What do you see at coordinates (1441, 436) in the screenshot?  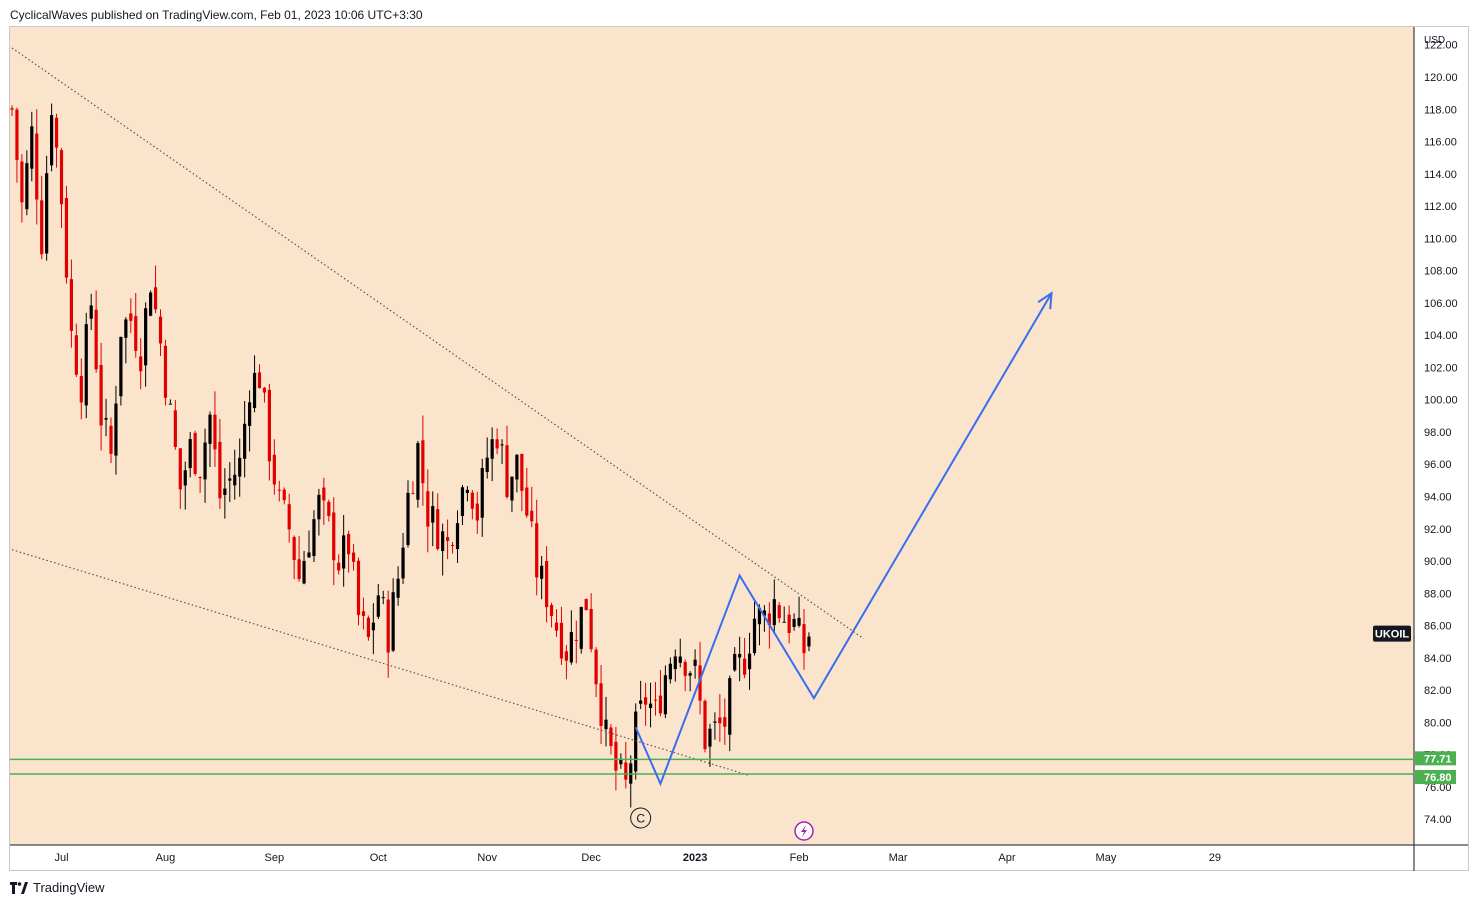 I see `price-axis-background` at bounding box center [1441, 436].